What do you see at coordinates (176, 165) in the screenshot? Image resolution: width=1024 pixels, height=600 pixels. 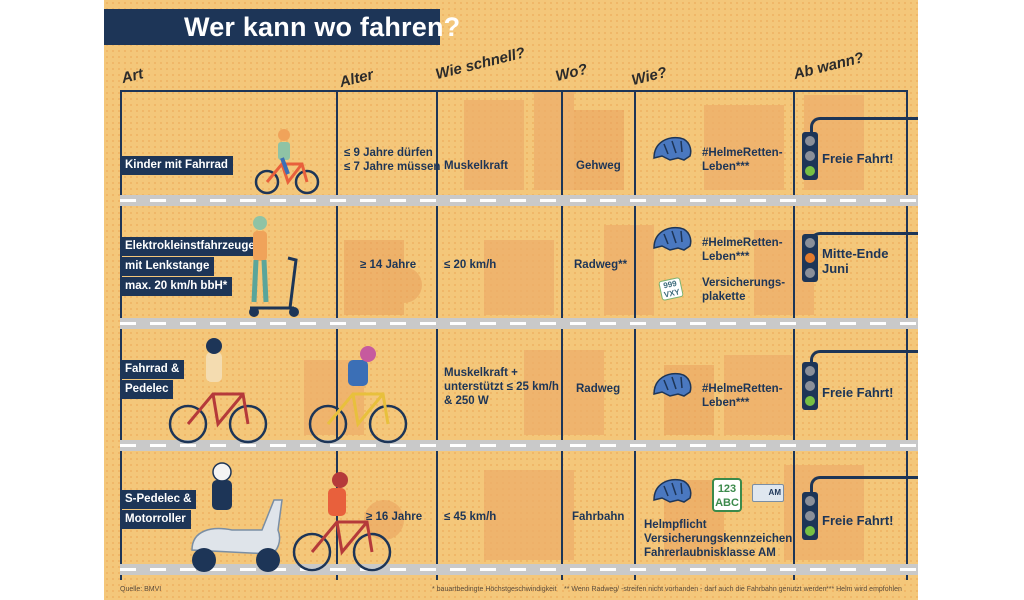 I see `row-label: Kinder mit Fahrrad` at bounding box center [176, 165].